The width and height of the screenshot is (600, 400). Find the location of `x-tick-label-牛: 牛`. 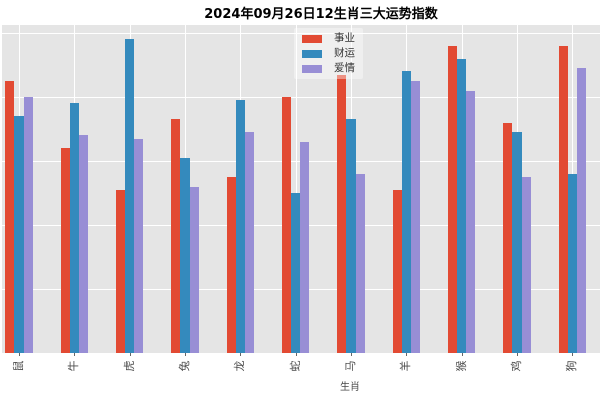

x-tick-label-牛: 牛 is located at coordinates (74, 366).